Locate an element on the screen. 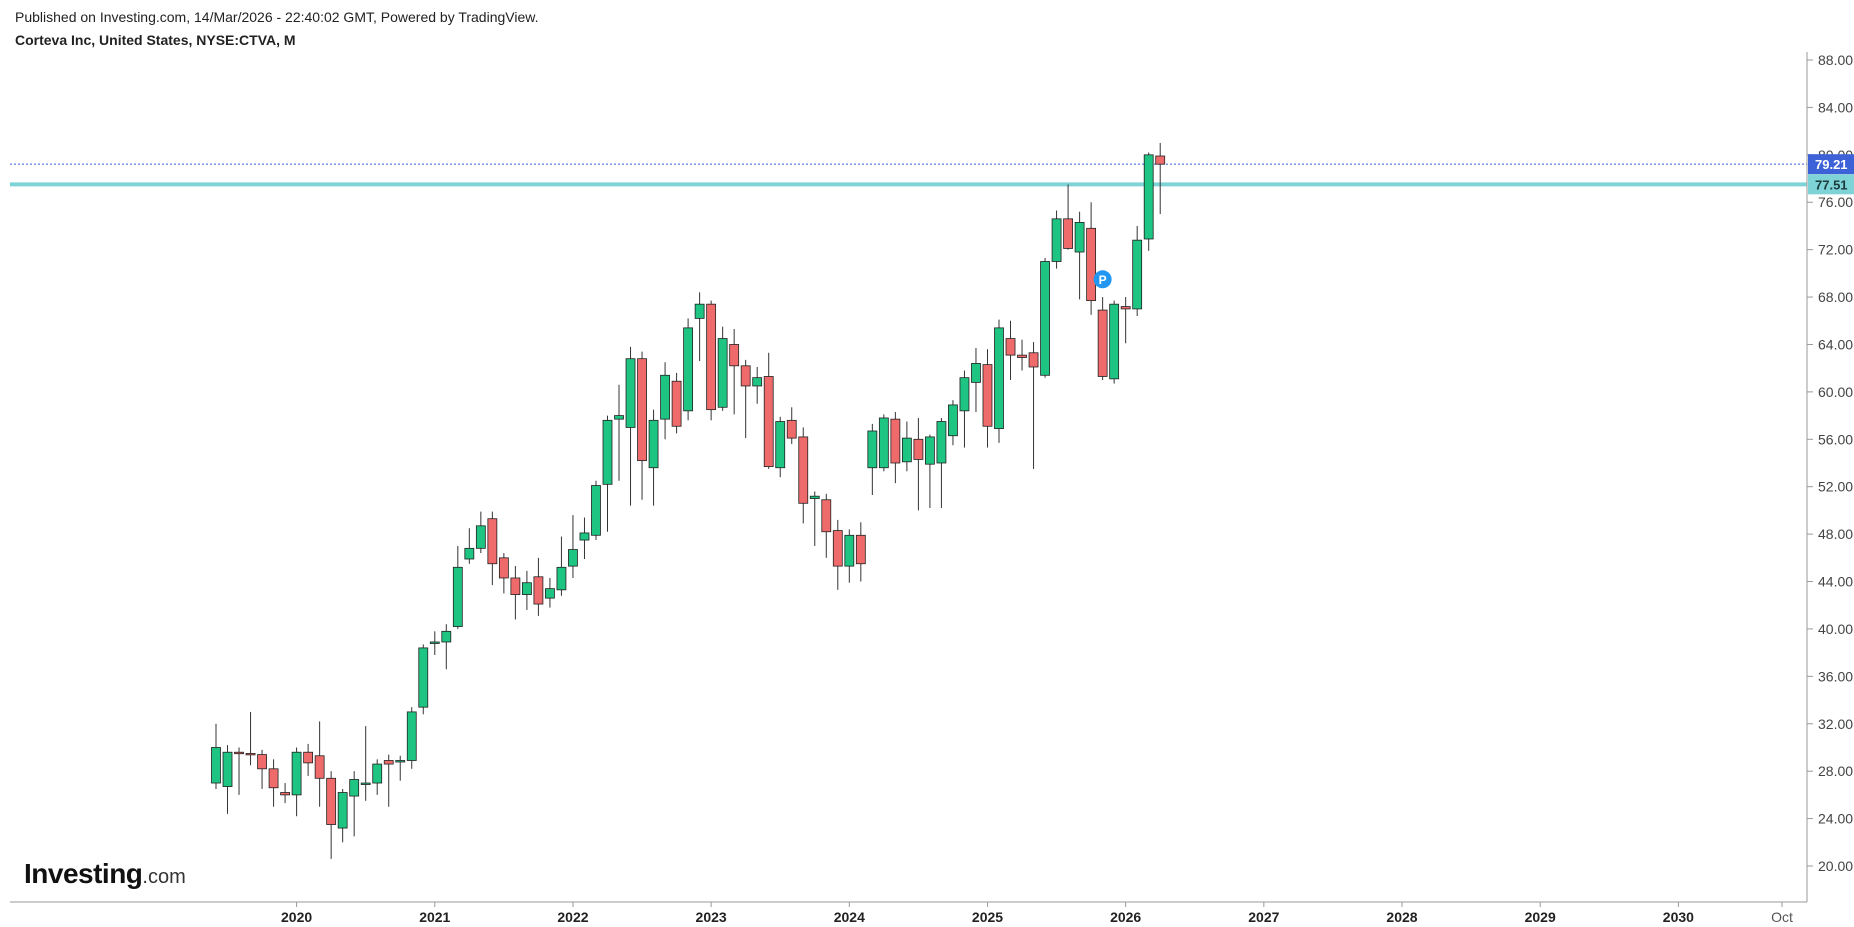 The width and height of the screenshot is (1854, 927). y-tick-label: 64.00 is located at coordinates (1835, 344).